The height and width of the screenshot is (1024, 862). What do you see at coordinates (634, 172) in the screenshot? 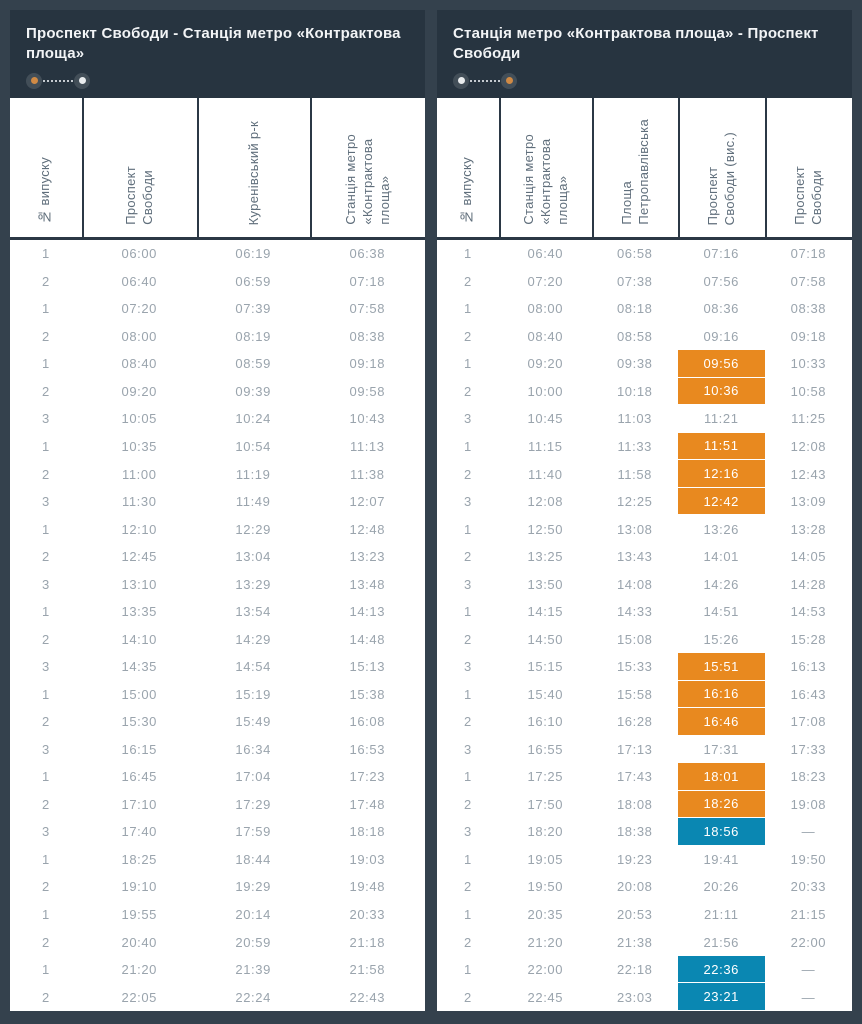
I see `column-header-label: Площа Петропавлівська` at bounding box center [634, 172].